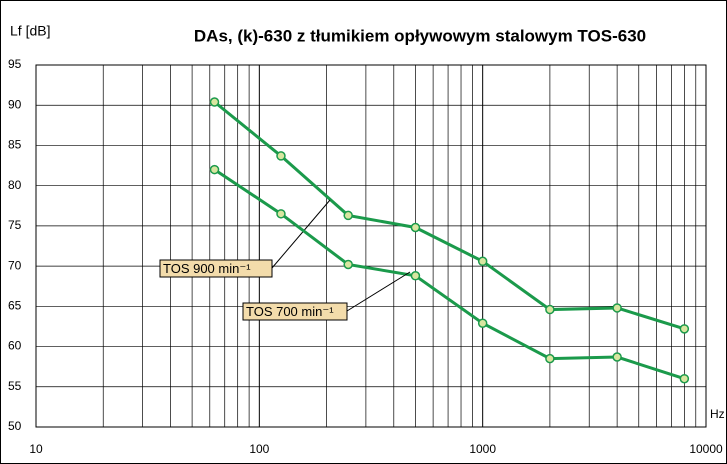 Image resolution: width=727 pixels, height=464 pixels. Describe the element at coordinates (717, 414) in the screenshot. I see `x-axis-label: Hz` at that location.